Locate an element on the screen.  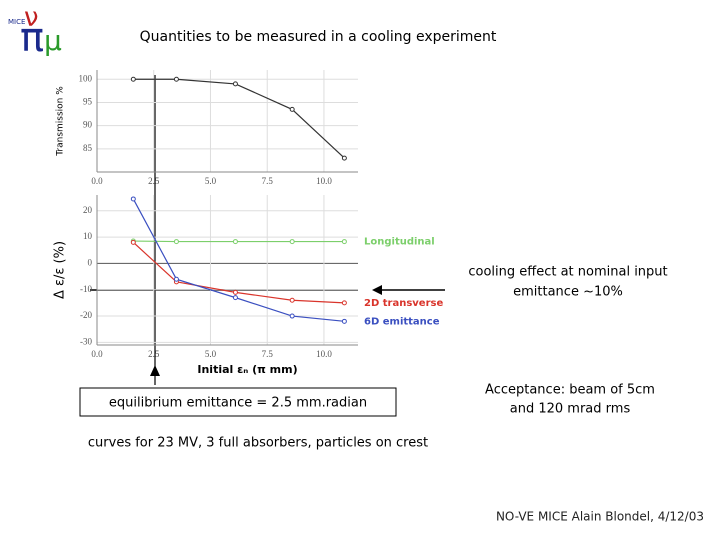
y-axis-label: Δ ε/ε (%) is located at coordinates (60, 270).